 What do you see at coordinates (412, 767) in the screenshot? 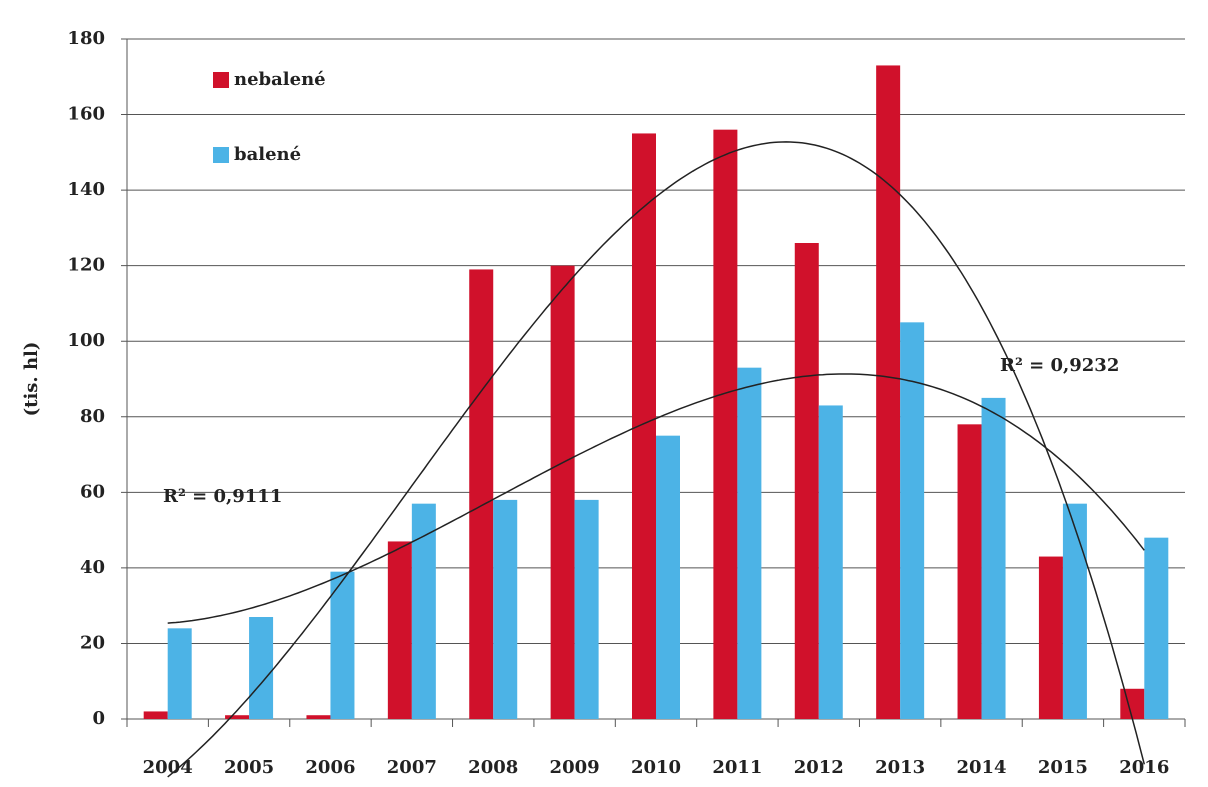
I see `x-tick-label: 2007` at bounding box center [412, 767].